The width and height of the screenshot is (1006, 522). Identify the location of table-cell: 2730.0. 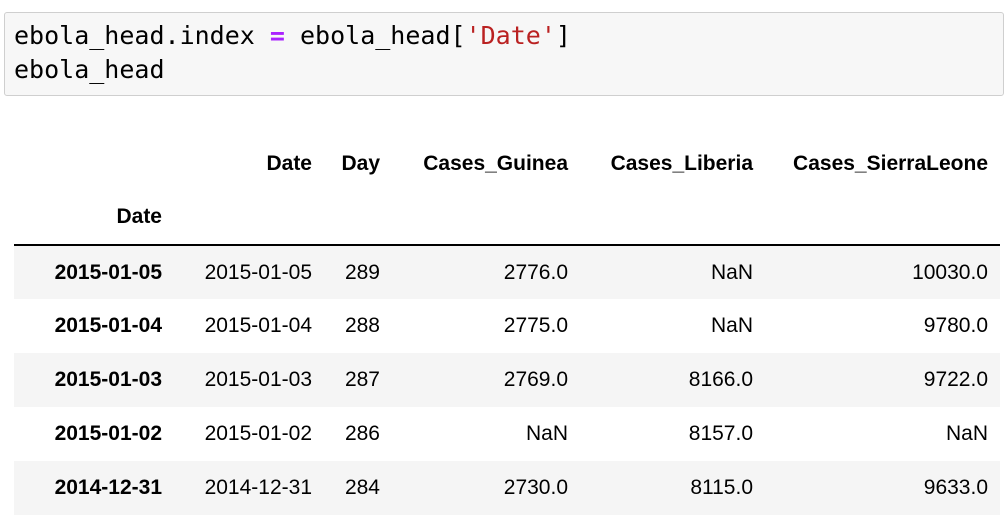
(535, 487).